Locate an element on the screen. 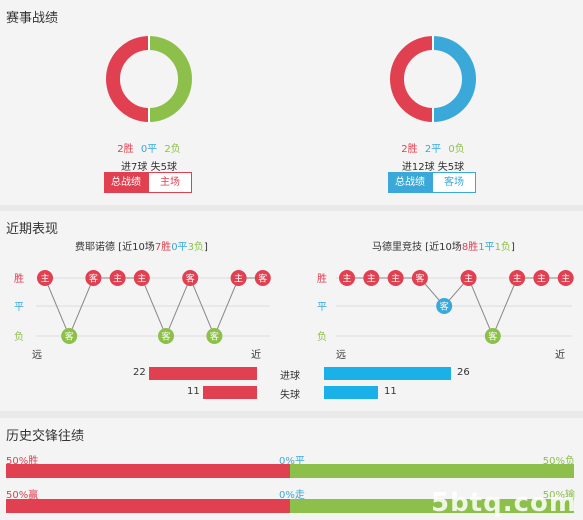 Image resolution: width=583 pixels, height=520 pixels. right-axis-label: 平 is located at coordinates (322, 307).